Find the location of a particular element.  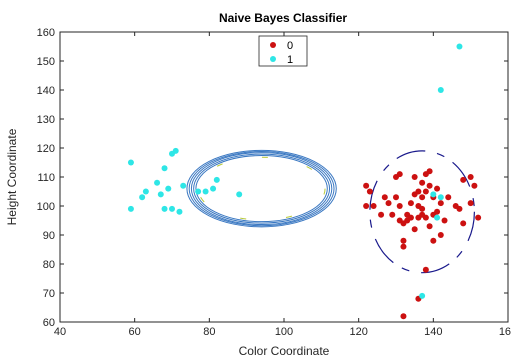

y-tick-label: 140 is located at coordinates (46, 91).